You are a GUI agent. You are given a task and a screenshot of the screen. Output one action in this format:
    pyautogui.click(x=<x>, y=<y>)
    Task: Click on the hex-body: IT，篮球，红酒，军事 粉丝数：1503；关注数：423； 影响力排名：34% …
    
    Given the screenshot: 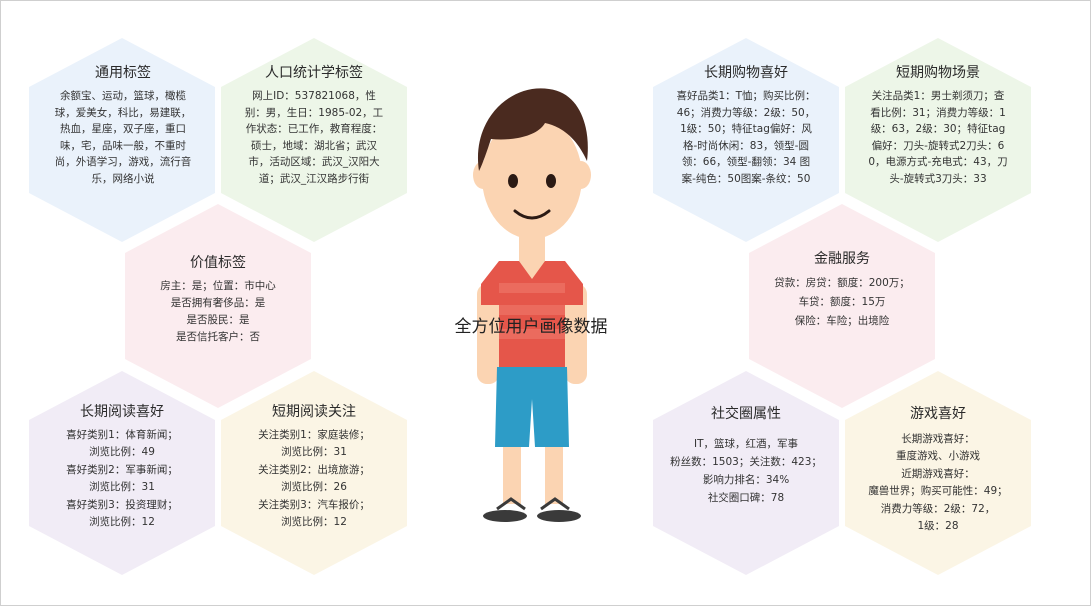 What is the action you would take?
    pyautogui.click(x=746, y=471)
    